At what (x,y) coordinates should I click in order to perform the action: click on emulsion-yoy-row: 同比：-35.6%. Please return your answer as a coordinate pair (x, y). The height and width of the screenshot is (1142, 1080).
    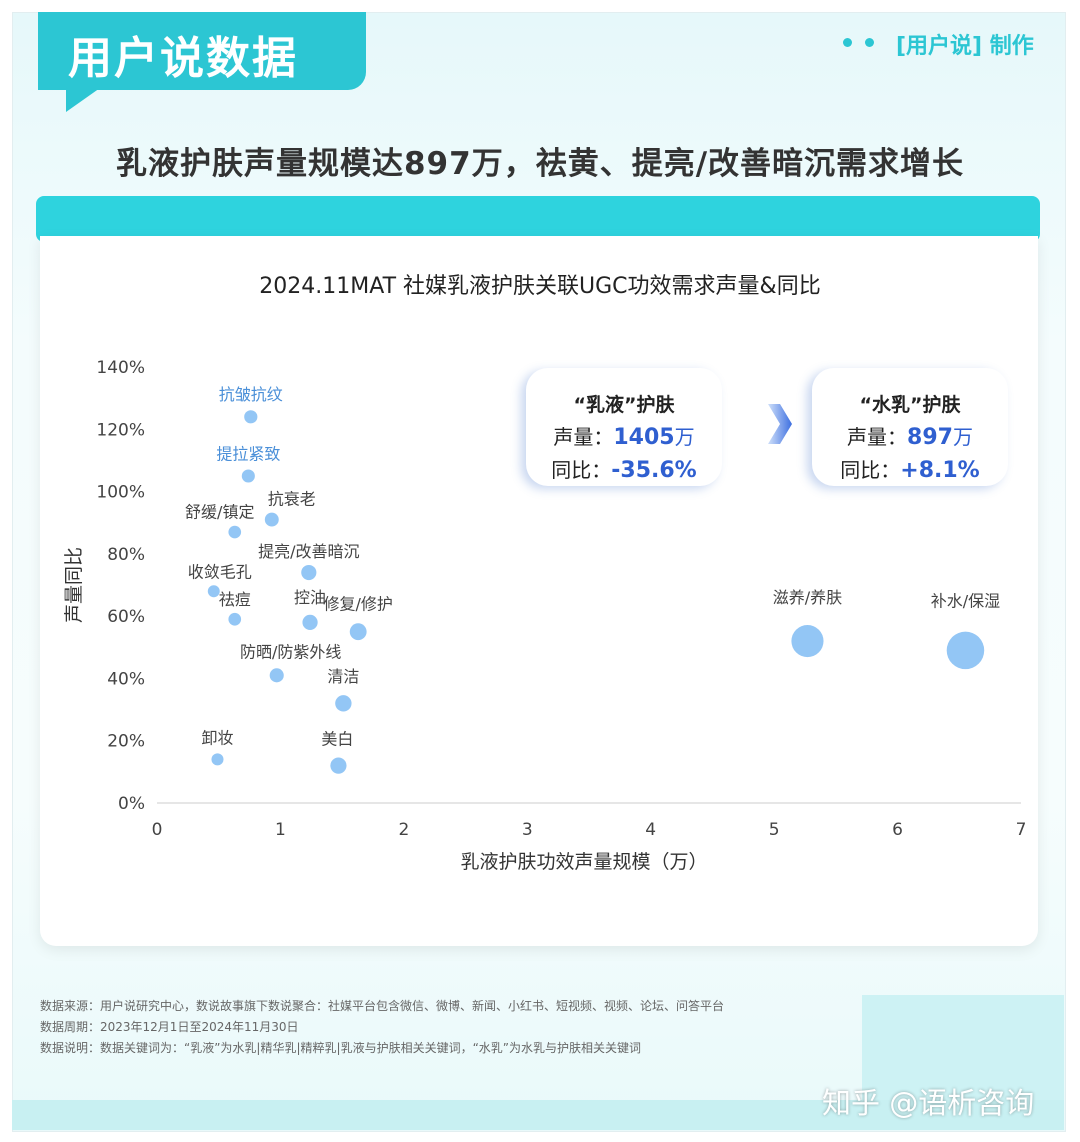
    Looking at the image, I should click on (624, 468).